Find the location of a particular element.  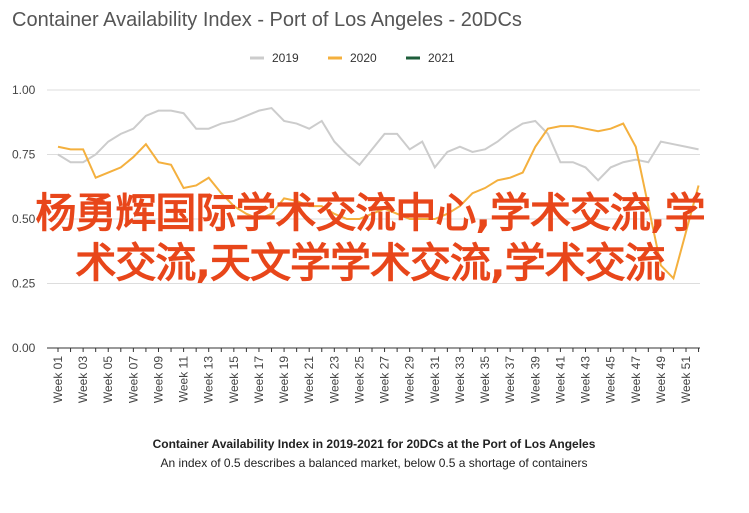

y-tick-label: 1.00 is located at coordinates (24, 90).